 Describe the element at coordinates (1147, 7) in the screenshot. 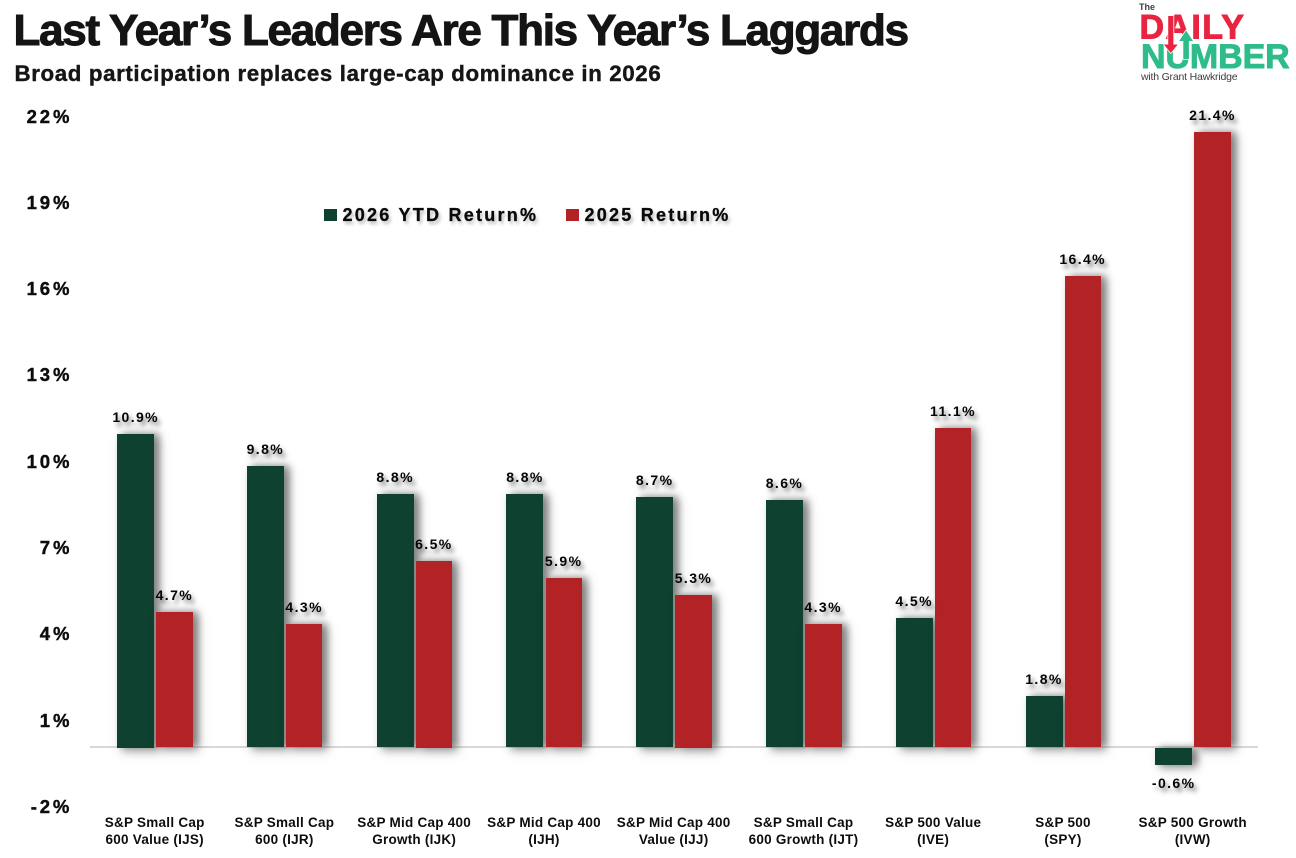

I see `svg-text: The` at that location.